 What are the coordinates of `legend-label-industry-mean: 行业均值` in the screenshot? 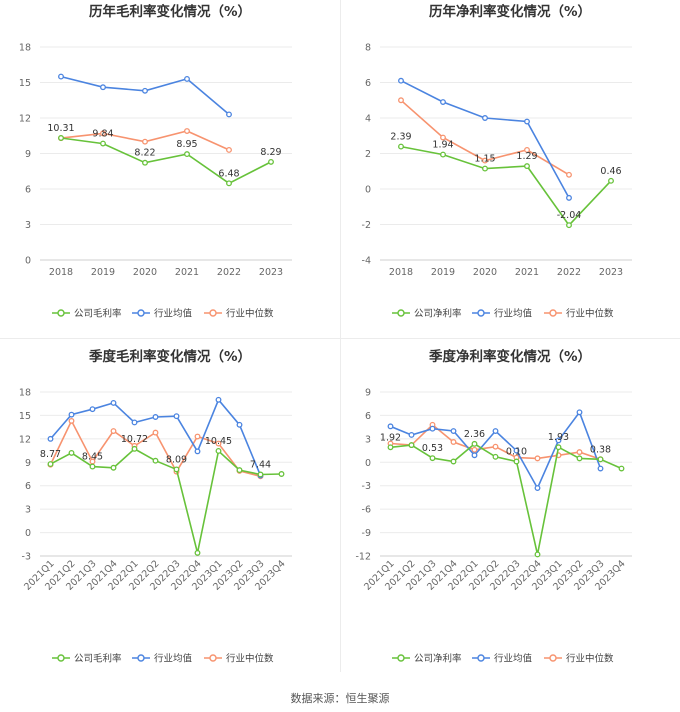 It's located at (173, 659).